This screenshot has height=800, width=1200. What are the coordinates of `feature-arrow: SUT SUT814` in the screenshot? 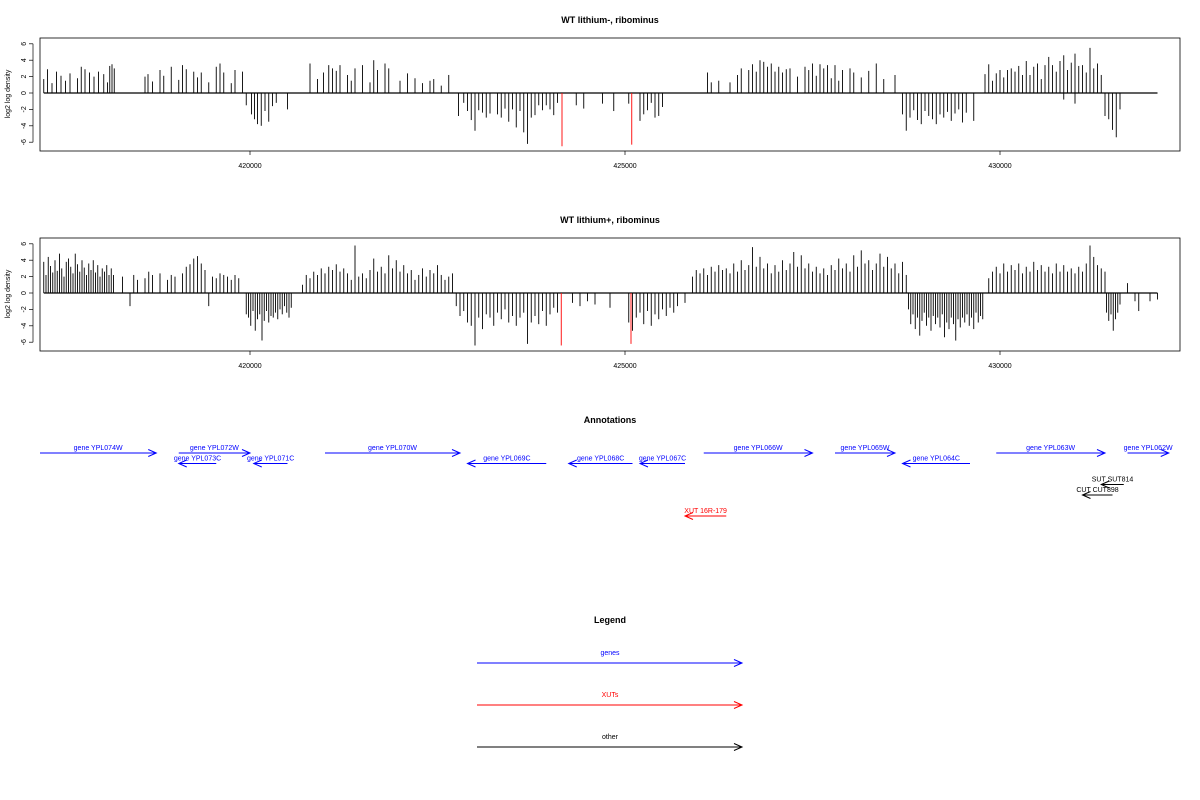 It's located at (1113, 483).